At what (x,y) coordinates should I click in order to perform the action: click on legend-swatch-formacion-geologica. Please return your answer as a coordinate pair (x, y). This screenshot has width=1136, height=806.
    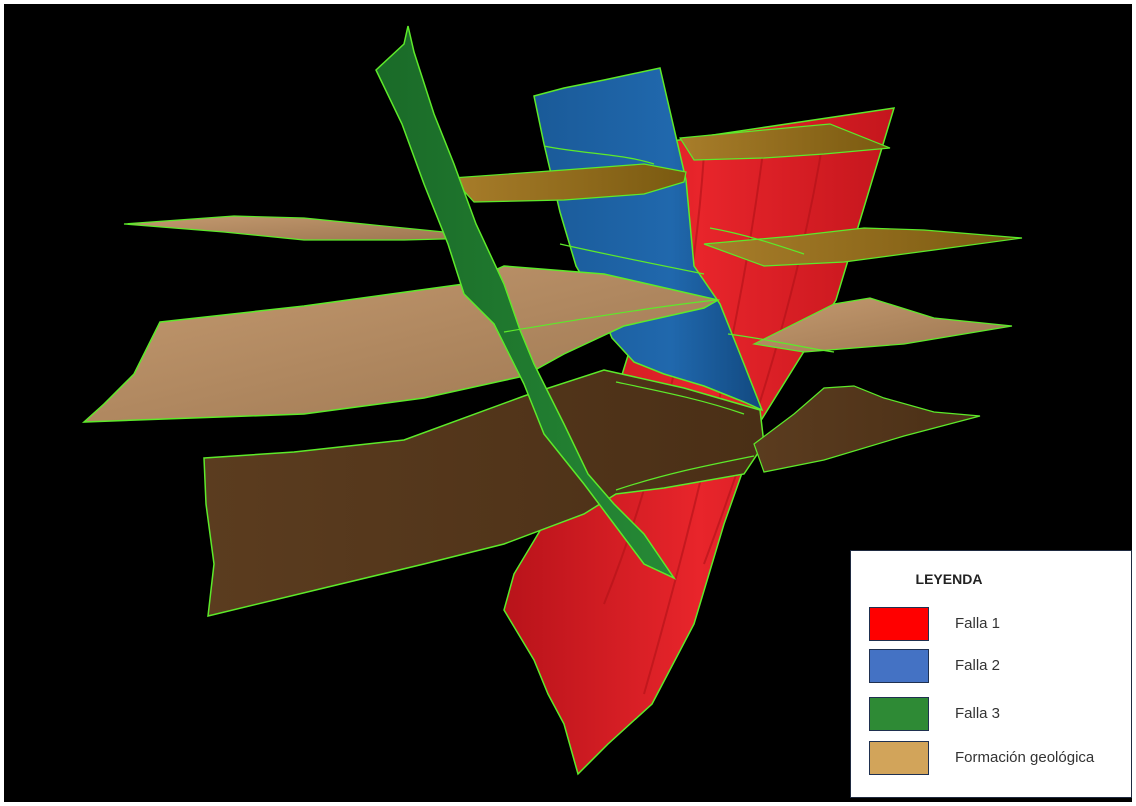
    Looking at the image, I should click on (899, 758).